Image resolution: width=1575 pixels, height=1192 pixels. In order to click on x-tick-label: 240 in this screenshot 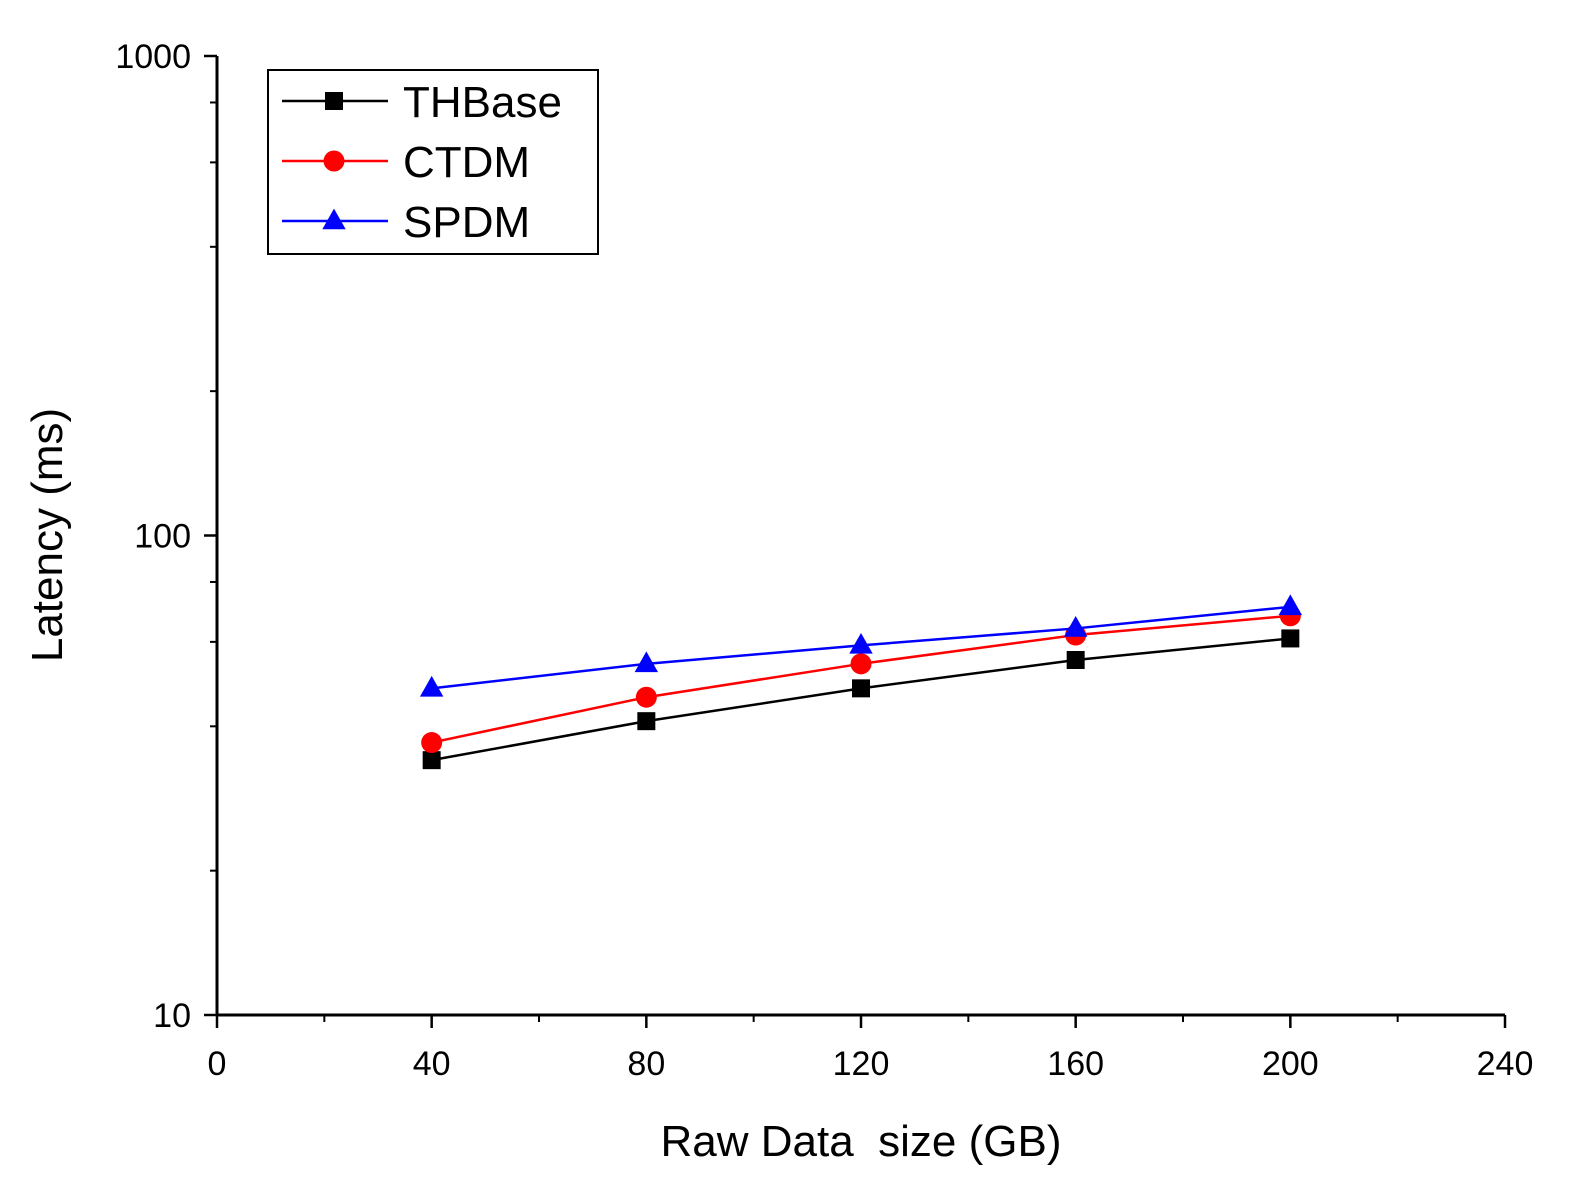, I will do `click(1505, 1064)`.